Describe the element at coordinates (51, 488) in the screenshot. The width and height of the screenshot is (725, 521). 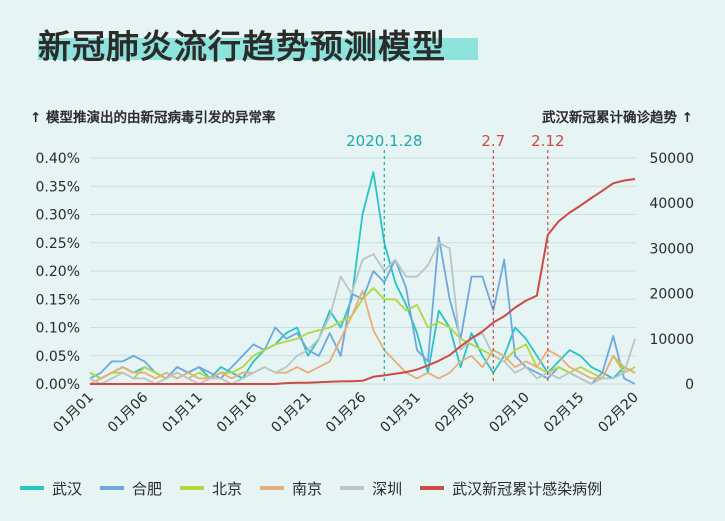
I see `legend-item: 武汉` at that location.